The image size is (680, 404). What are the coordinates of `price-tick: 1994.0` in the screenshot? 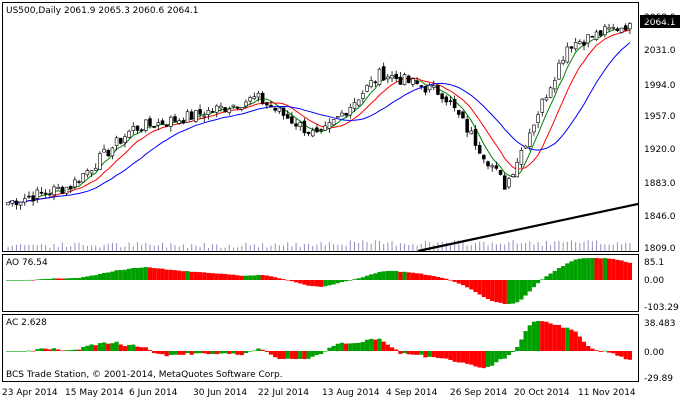 It's located at (660, 86).